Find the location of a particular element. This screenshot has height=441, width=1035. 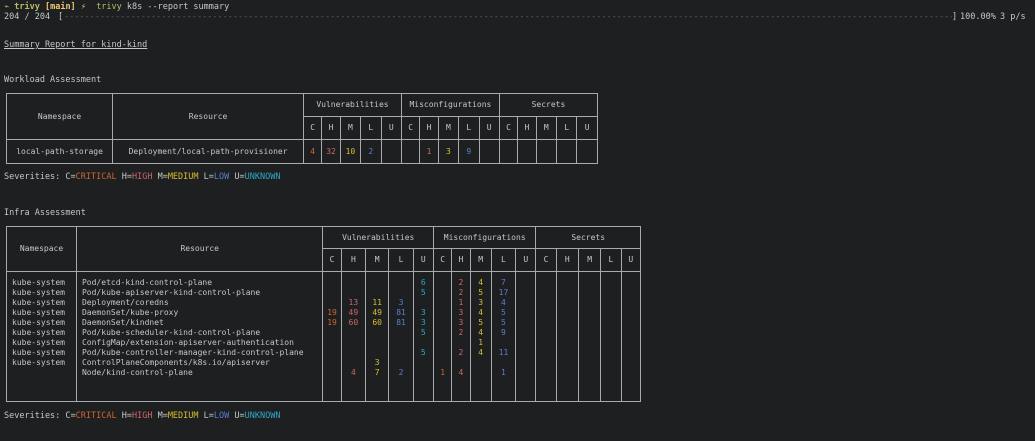

vuln-high-count: 32 is located at coordinates (331, 151).